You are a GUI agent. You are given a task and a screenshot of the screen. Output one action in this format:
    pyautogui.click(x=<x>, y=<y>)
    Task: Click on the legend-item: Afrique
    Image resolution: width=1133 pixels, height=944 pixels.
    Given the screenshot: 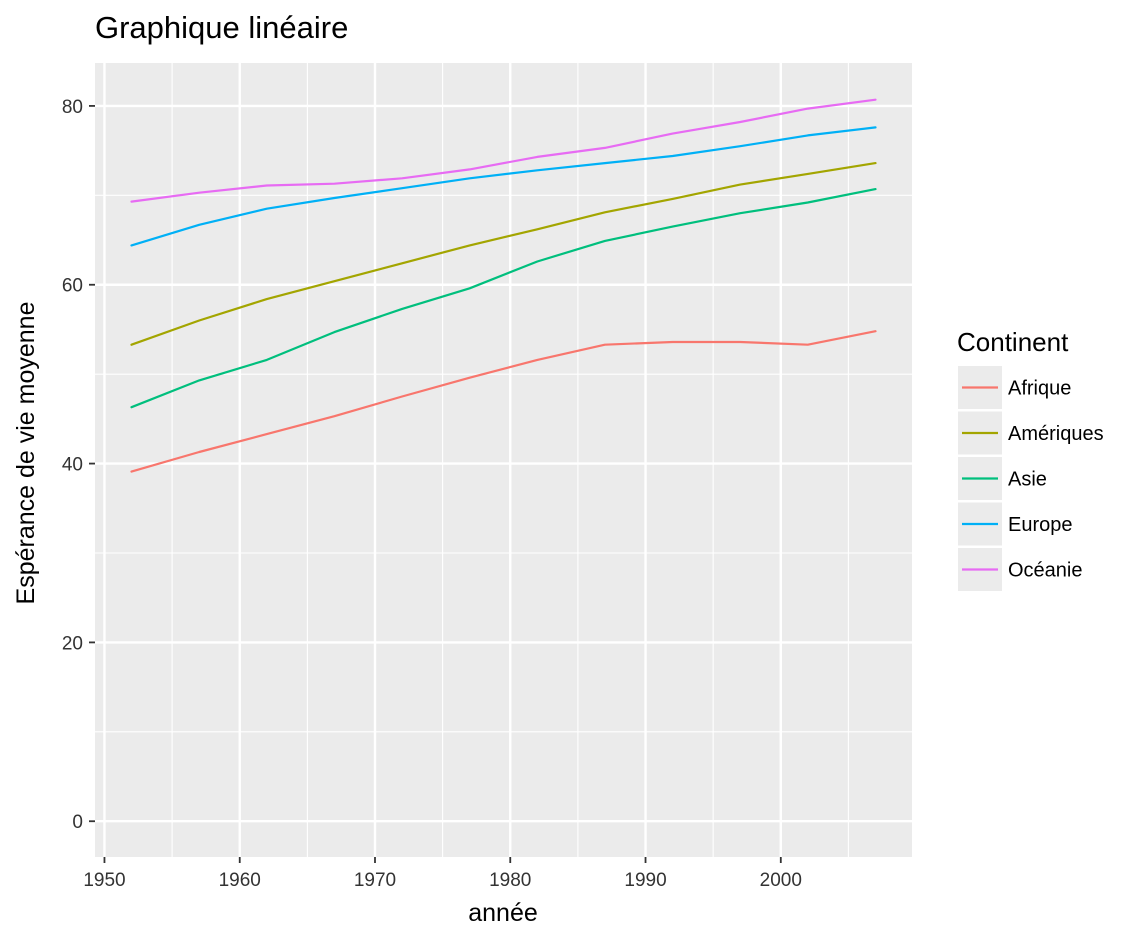 What is the action you would take?
    pyautogui.click(x=1014, y=387)
    